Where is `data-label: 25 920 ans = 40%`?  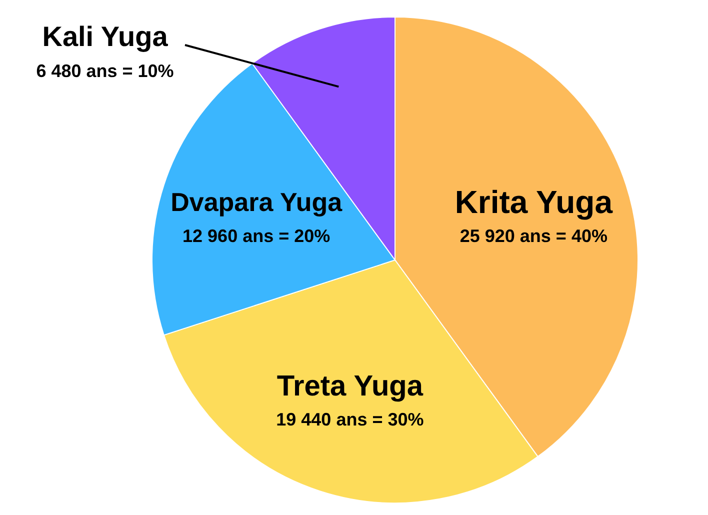
data-label: 25 920 ans = 40% is located at coordinates (534, 236).